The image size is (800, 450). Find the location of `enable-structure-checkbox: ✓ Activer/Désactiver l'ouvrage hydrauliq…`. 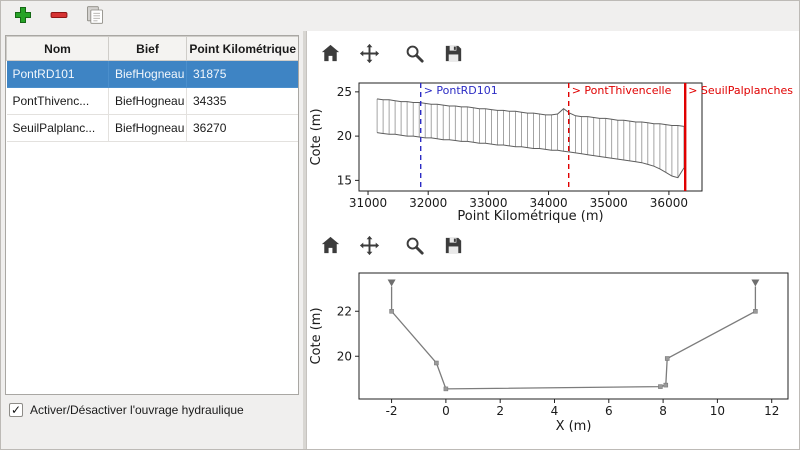

enable-structure-checkbox: ✓ Activer/Désactiver l'ouvrage hydrauliq… is located at coordinates (152, 410).